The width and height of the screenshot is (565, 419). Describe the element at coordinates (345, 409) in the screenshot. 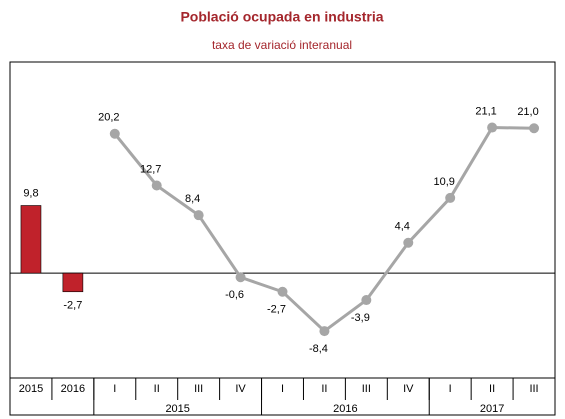

I see `group-label: 2016` at that location.